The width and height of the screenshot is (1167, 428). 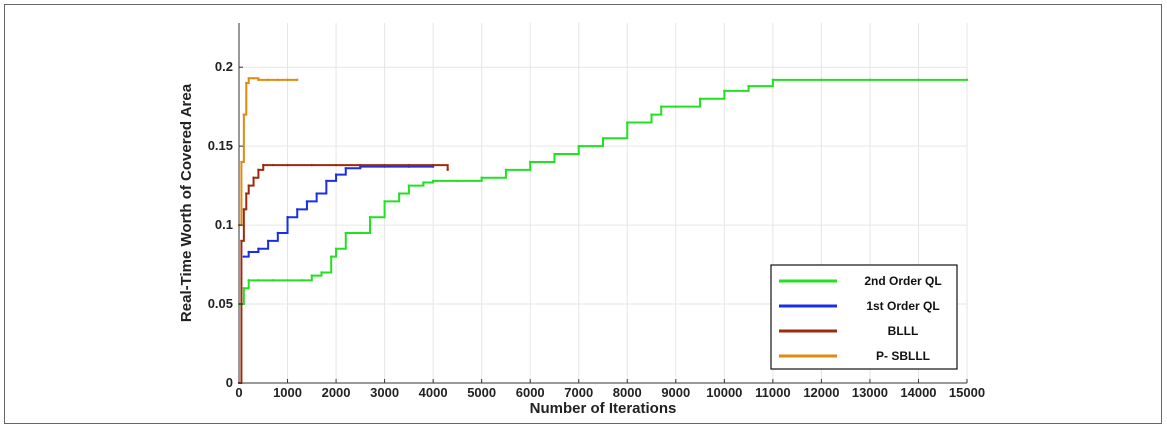 I want to click on x-tick-label: 14000, so click(x=918, y=392).